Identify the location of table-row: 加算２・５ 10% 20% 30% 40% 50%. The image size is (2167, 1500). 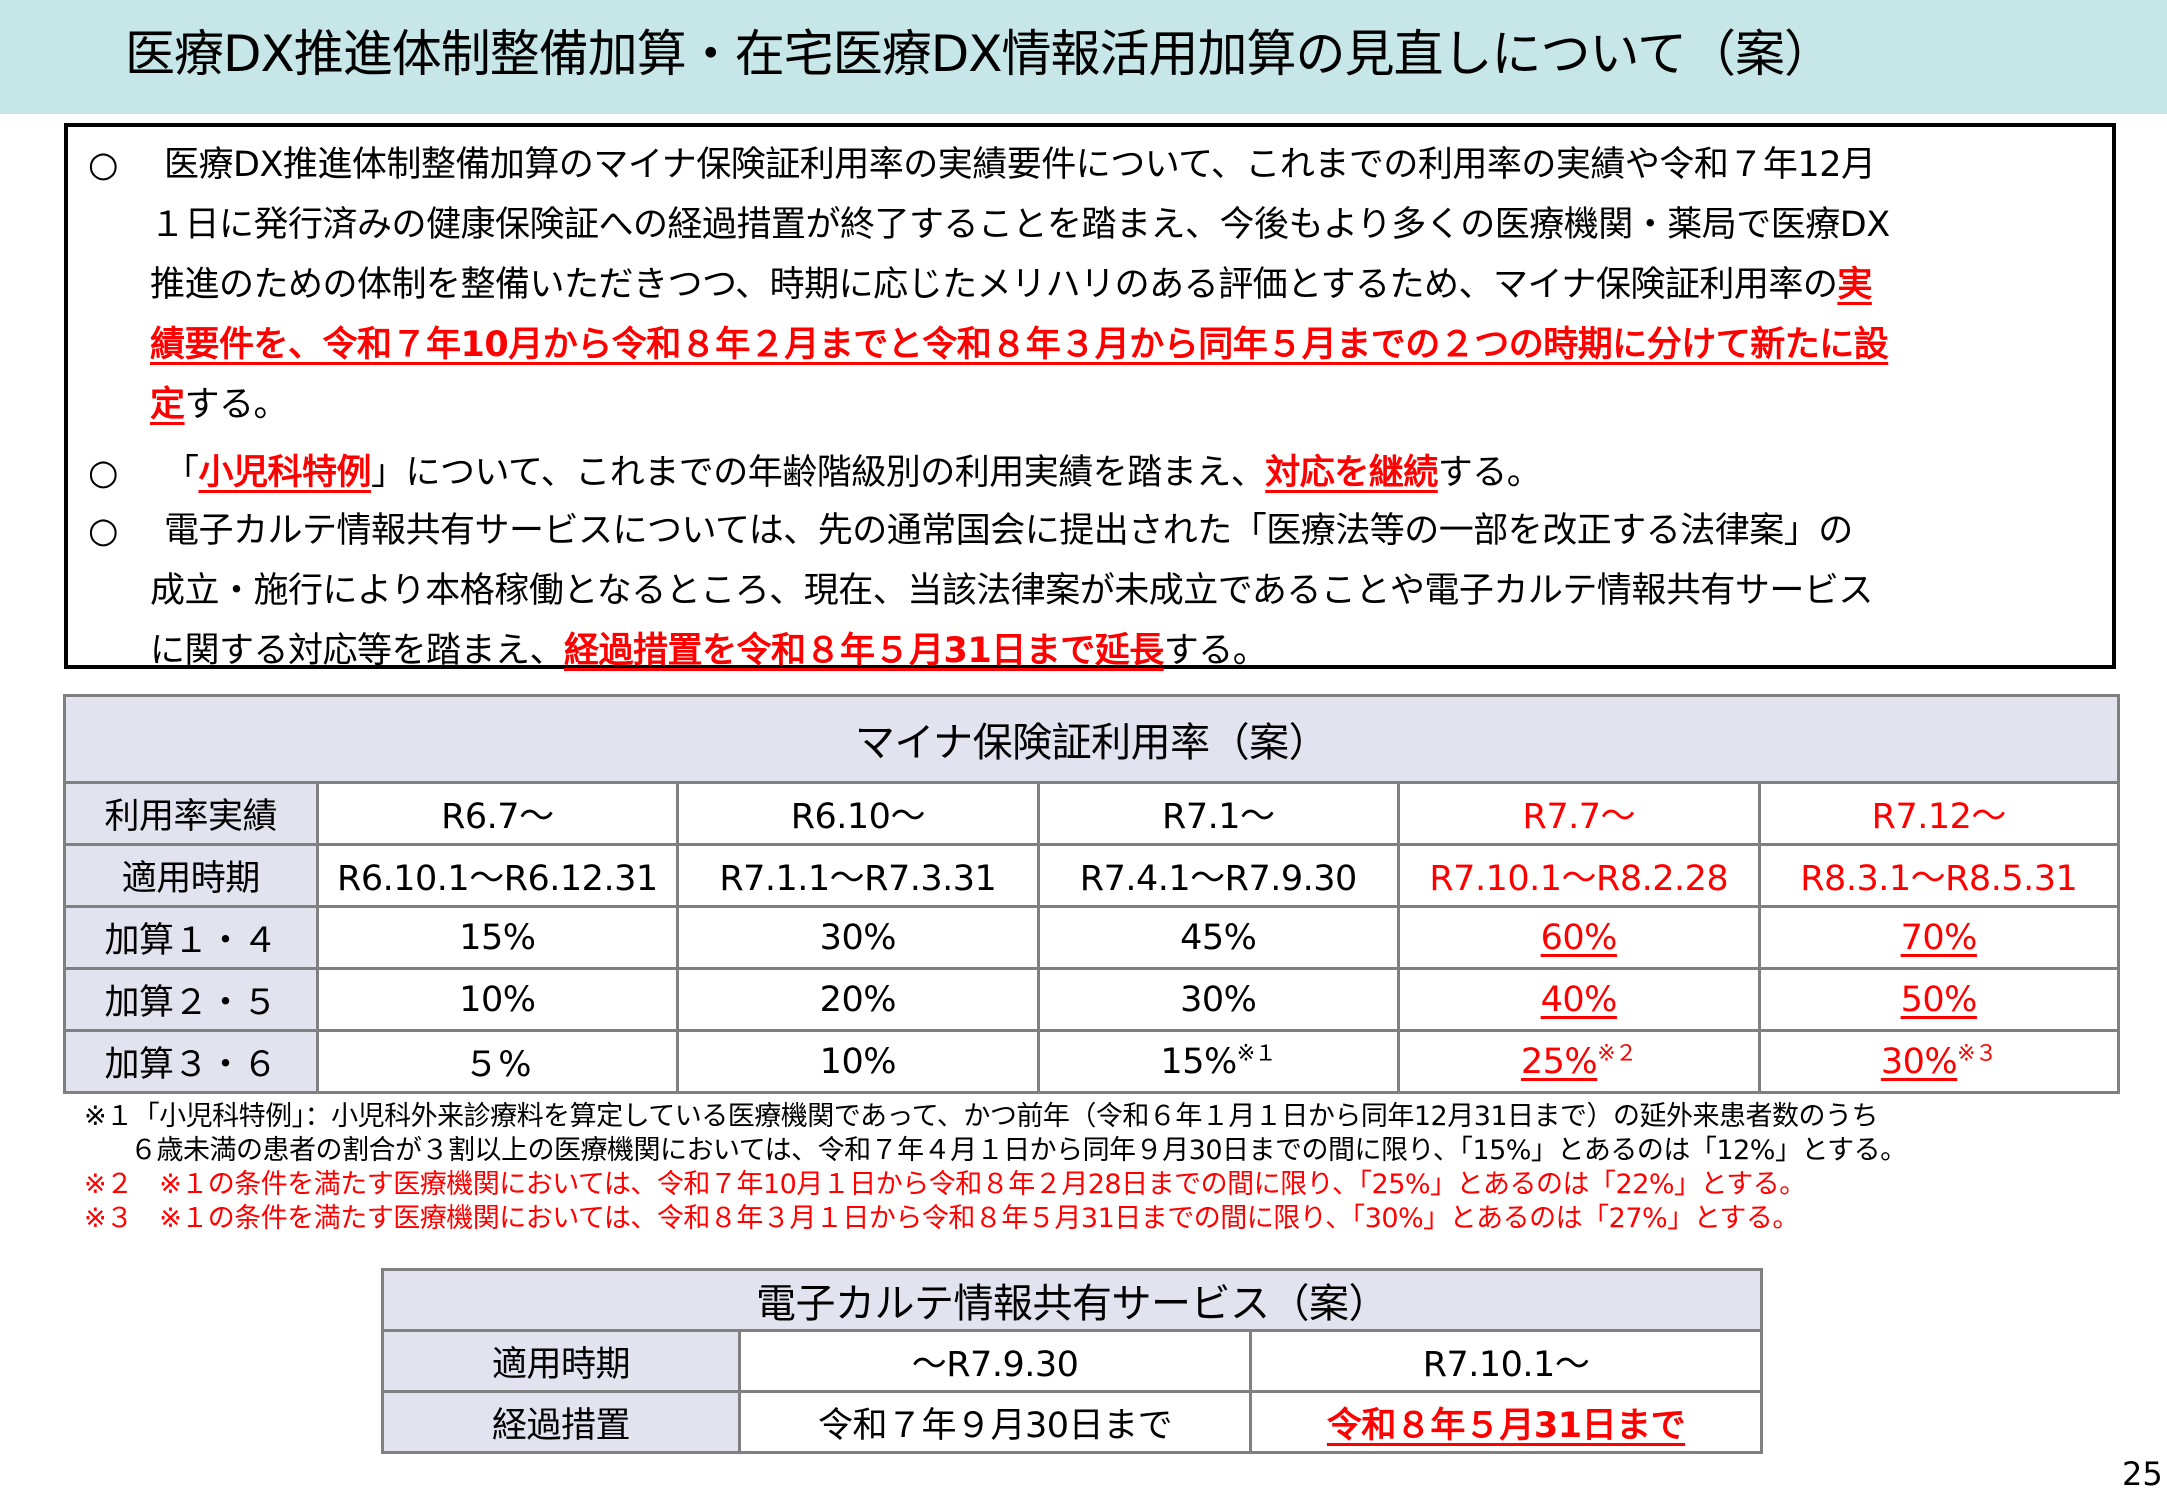
(1091, 999).